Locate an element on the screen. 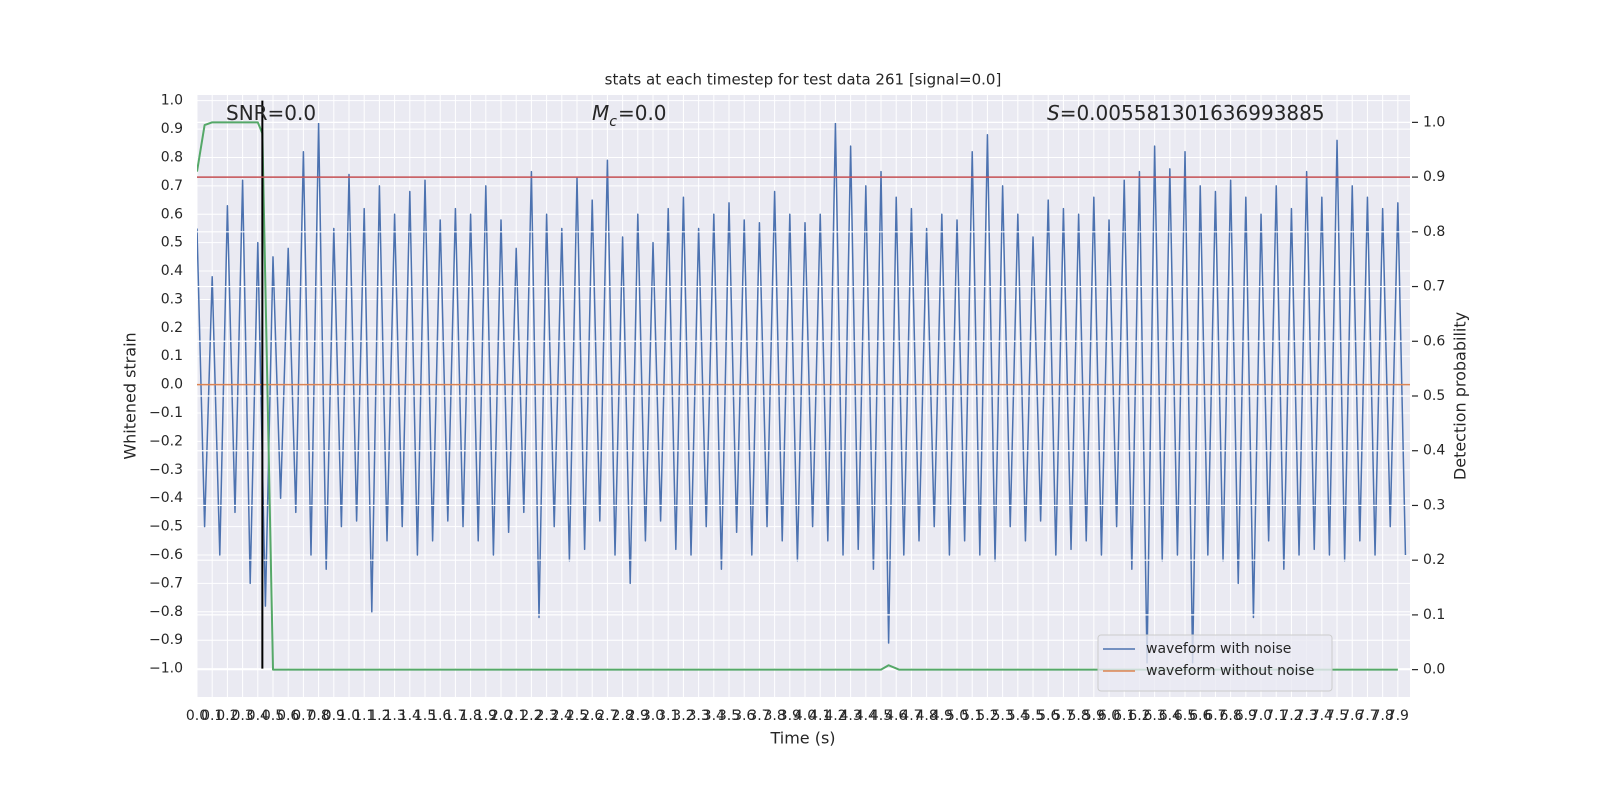  x-tick-label: 5.3 is located at coordinates (1002, 716).